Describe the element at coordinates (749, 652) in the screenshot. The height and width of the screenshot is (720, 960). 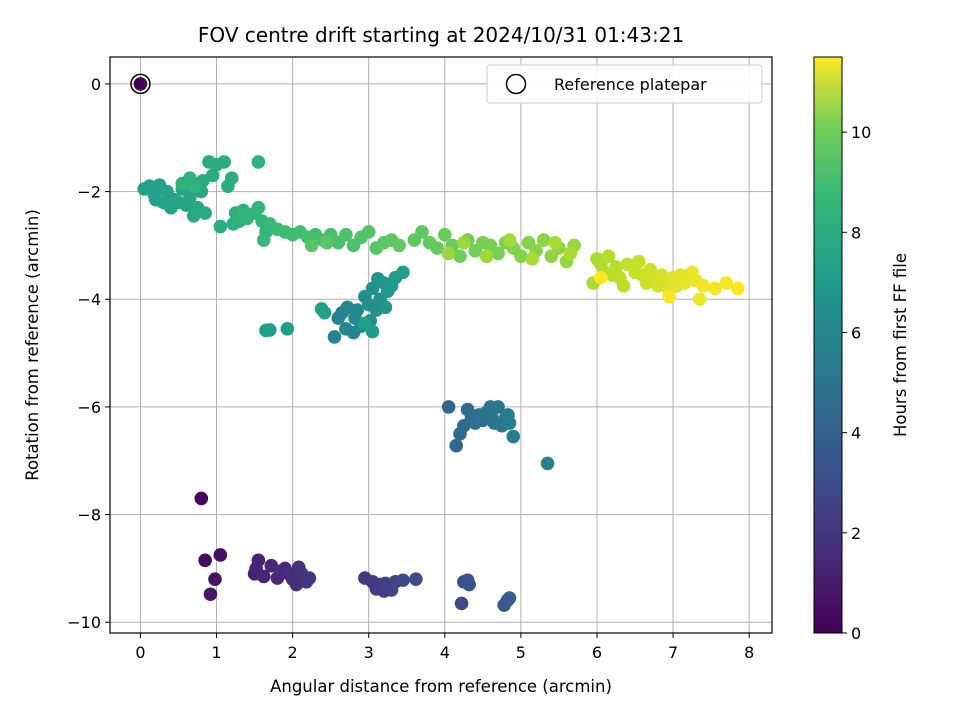
I see `x-tick-label: 8` at that location.